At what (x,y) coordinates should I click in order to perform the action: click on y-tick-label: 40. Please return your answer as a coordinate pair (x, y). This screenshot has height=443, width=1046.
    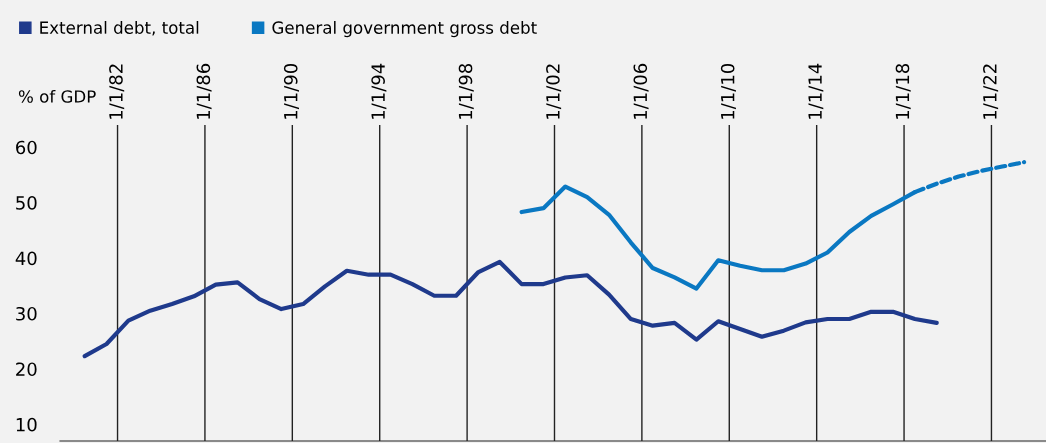
    Looking at the image, I should click on (26, 258).